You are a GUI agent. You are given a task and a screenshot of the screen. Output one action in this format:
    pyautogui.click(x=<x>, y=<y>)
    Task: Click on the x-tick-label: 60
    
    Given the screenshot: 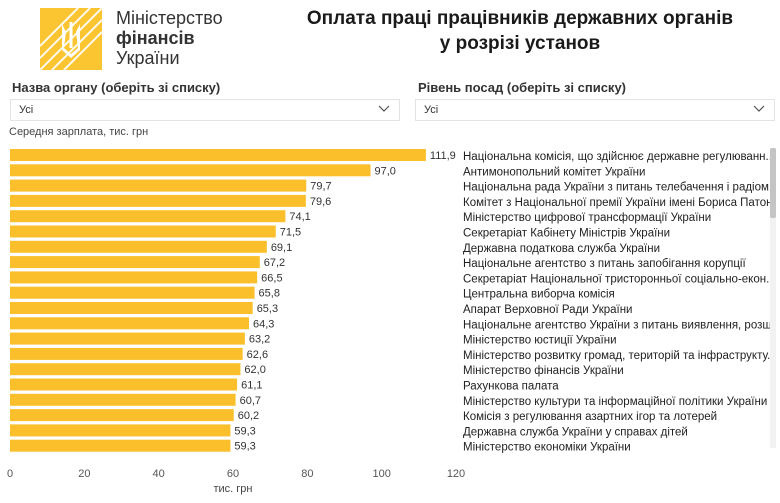 What is the action you would take?
    pyautogui.click(x=233, y=474)
    